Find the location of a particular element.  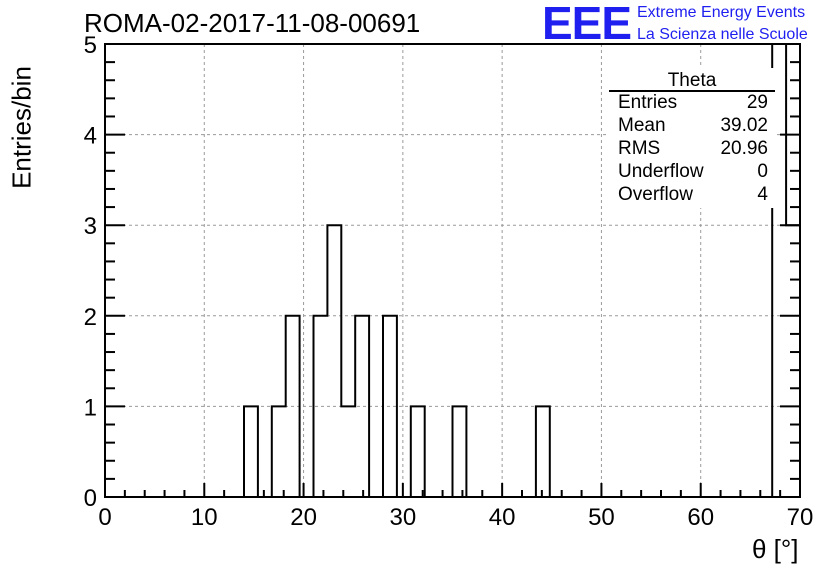

stats-value: 29 is located at coordinates (757, 102).